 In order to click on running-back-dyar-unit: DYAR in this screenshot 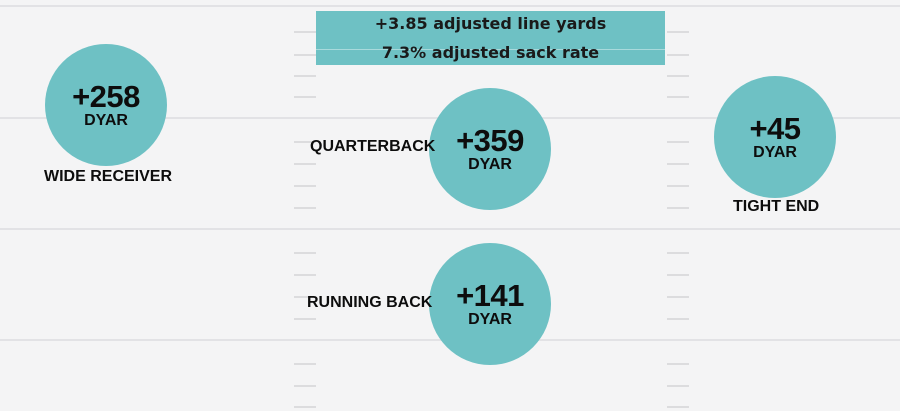, I will do `click(490, 319)`.